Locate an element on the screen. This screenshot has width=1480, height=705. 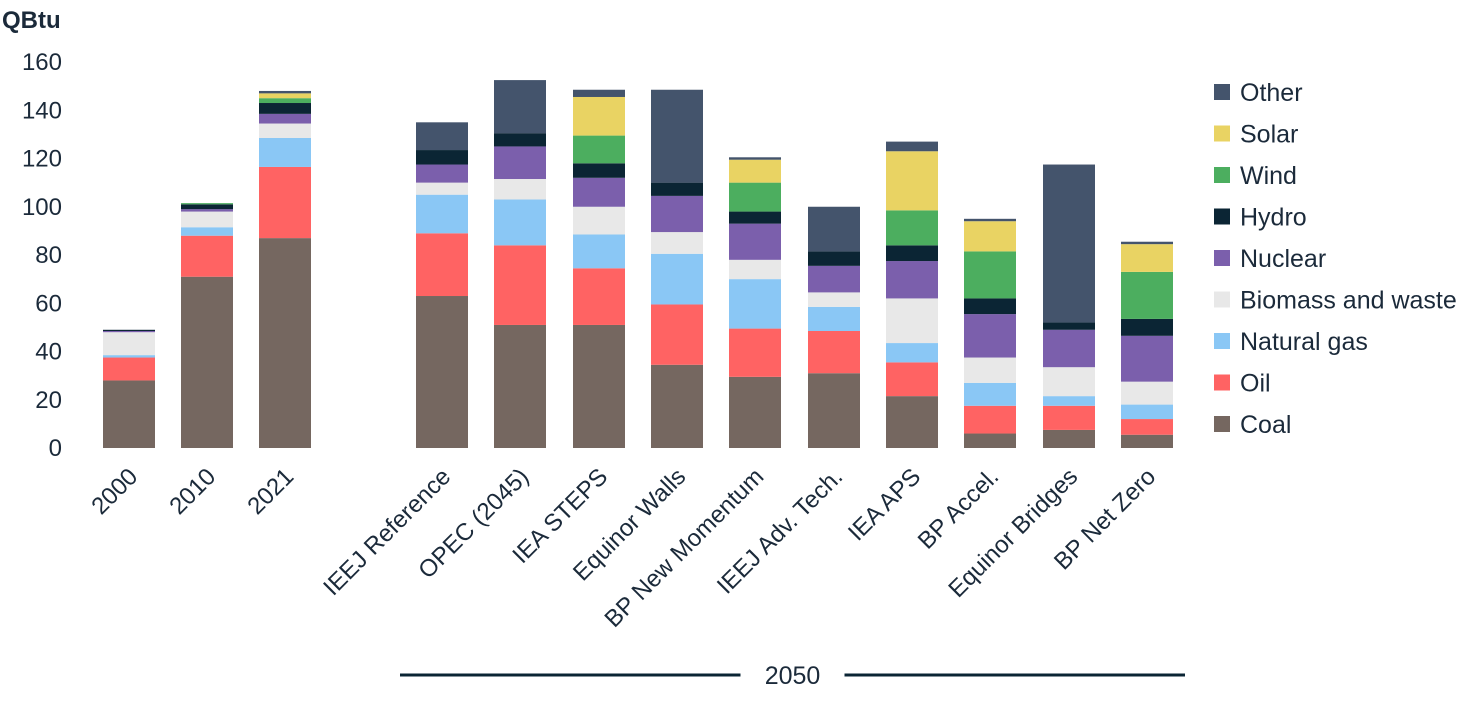
x-tick-label: 2021 is located at coordinates (270, 491).